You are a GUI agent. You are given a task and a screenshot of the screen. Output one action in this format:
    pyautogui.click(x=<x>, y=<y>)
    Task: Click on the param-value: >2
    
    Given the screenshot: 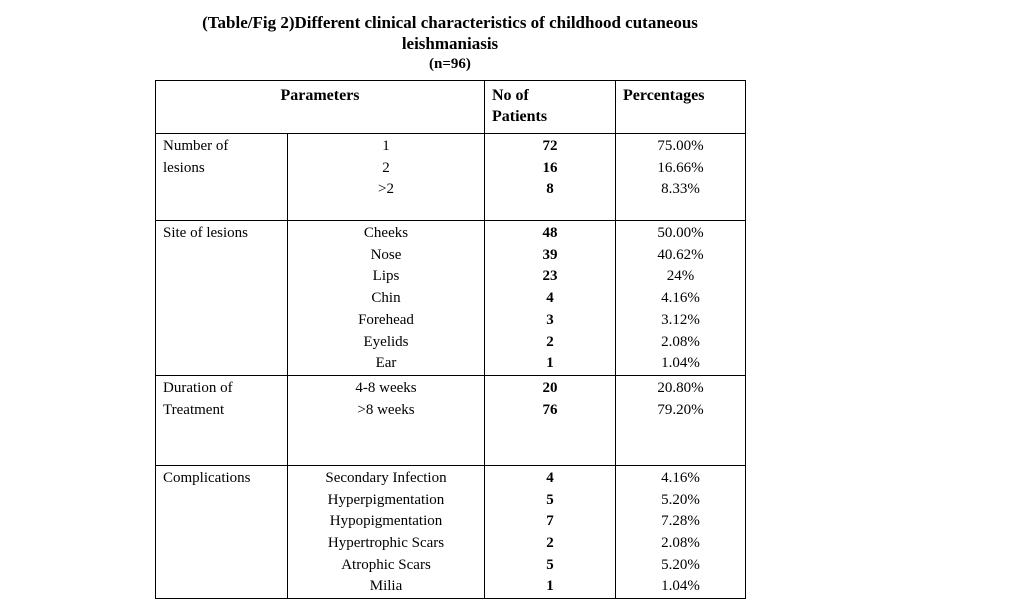 What is the action you would take?
    pyautogui.click(x=386, y=189)
    